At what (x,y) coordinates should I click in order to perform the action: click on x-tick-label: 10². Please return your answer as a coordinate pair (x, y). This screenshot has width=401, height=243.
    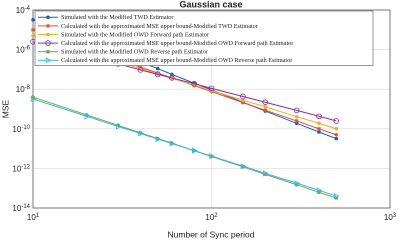
    Looking at the image, I should click on (211, 218).